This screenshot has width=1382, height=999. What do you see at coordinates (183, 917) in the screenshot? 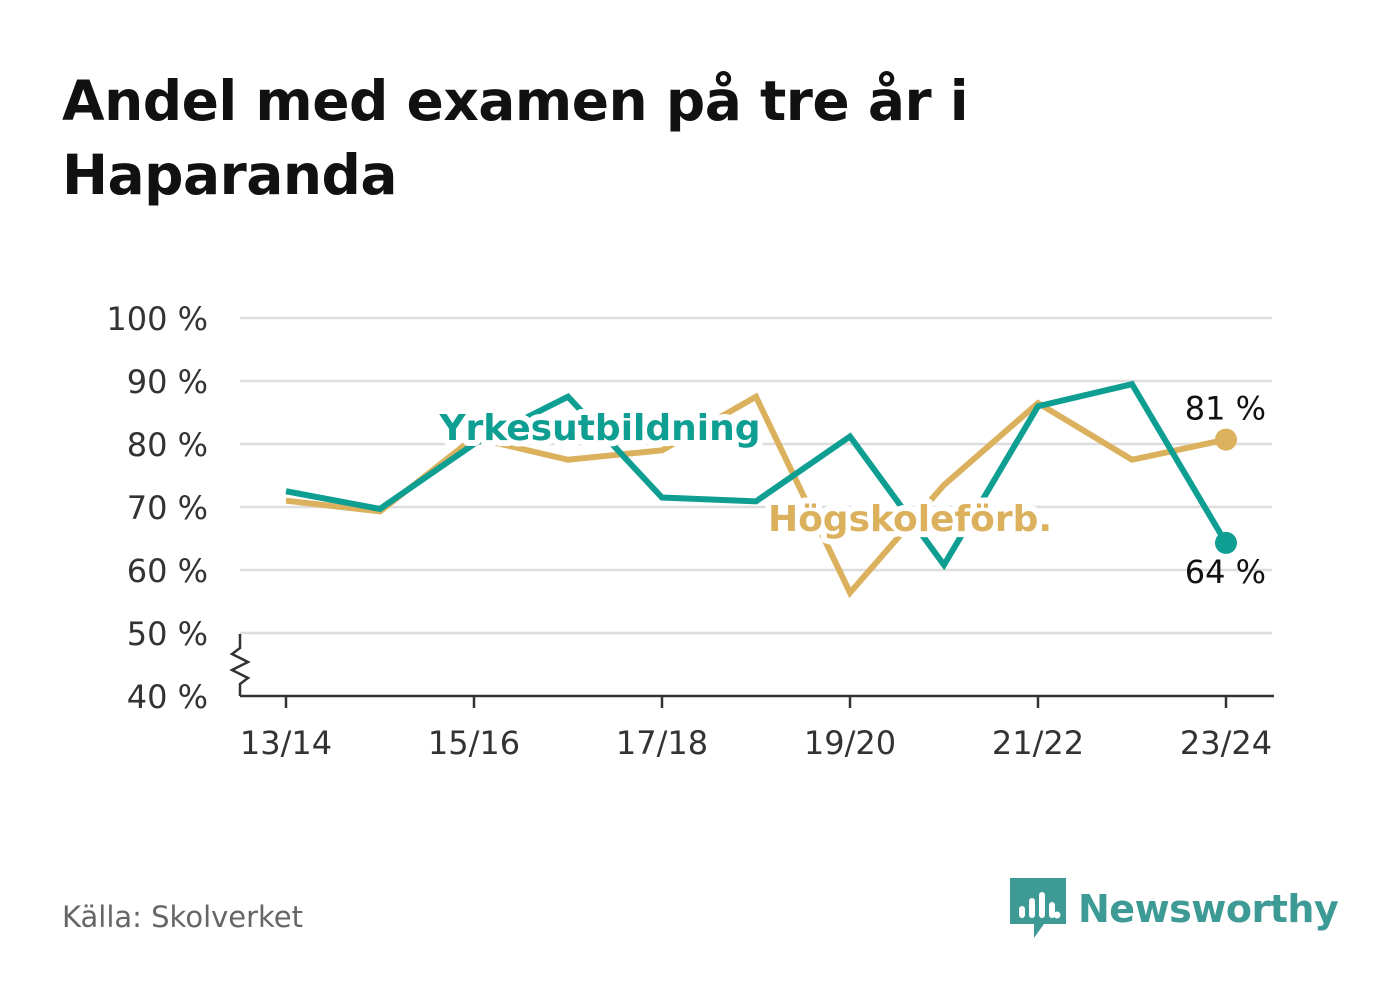
I see `source-note: Källa: Skolverket` at bounding box center [183, 917].